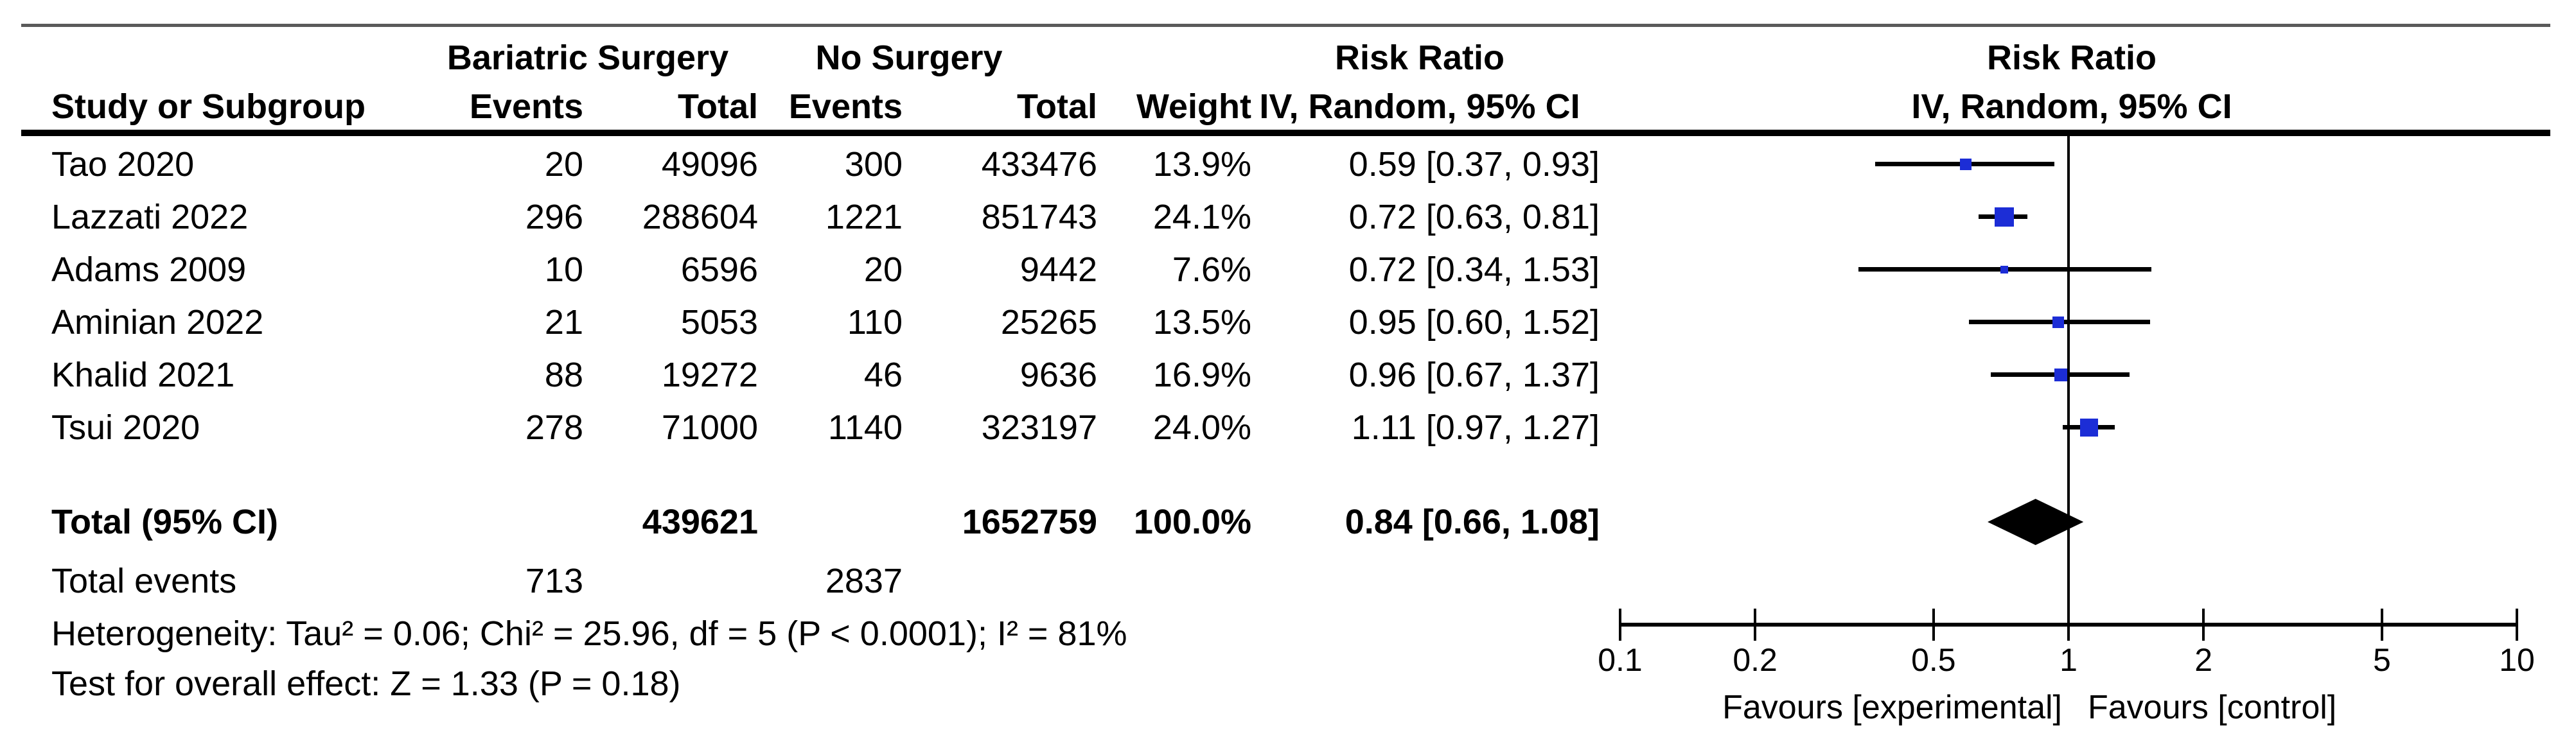  What do you see at coordinates (1285, 133) in the screenshot?
I see `header-rule` at bounding box center [1285, 133].